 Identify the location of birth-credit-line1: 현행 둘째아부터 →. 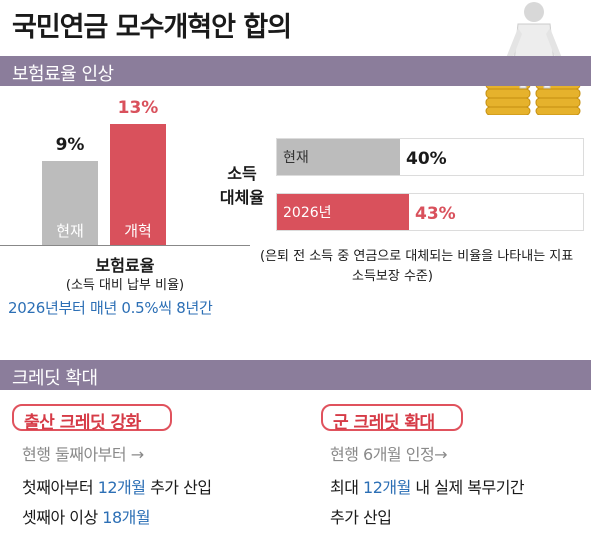
(83, 454).